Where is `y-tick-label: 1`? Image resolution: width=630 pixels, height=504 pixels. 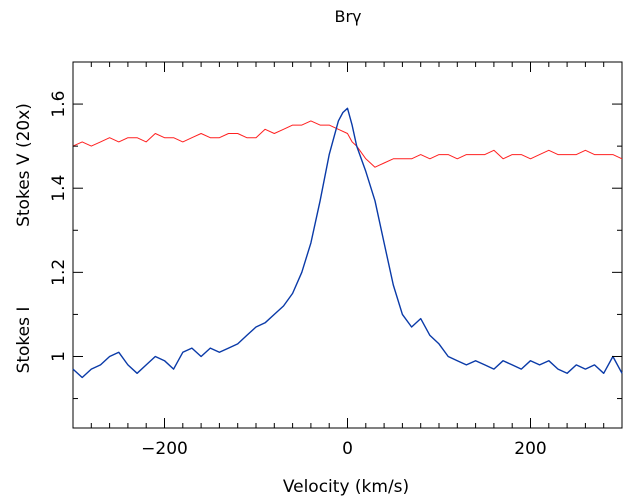 y-tick-label: 1 is located at coordinates (59, 356).